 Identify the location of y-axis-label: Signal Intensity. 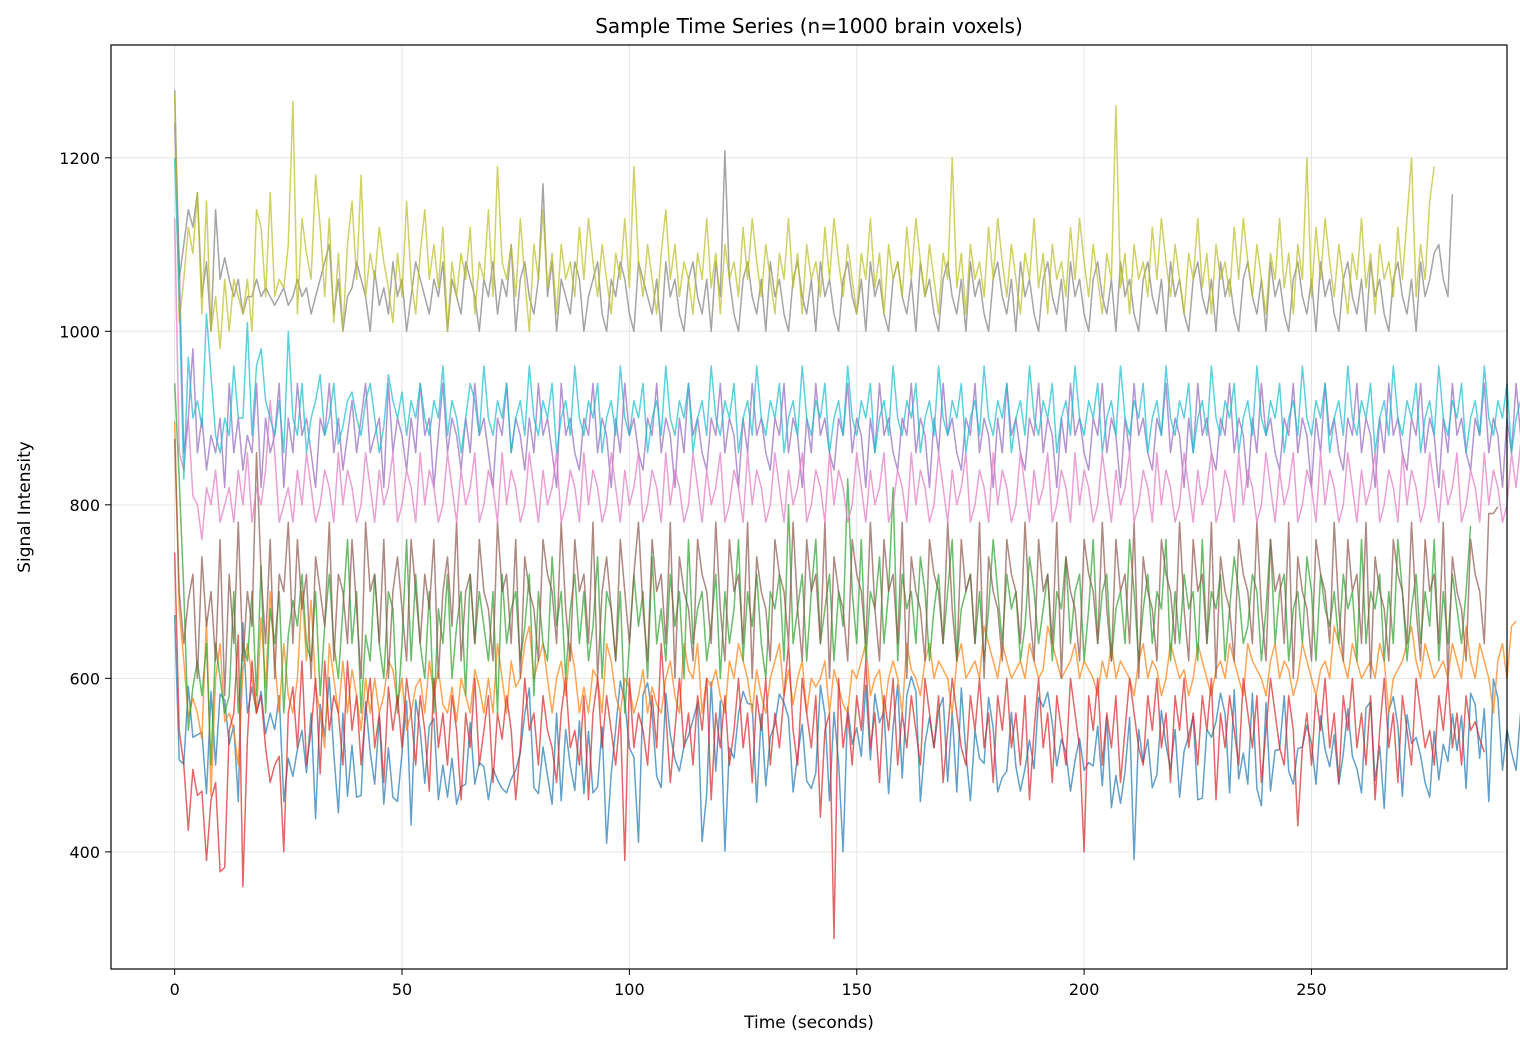
(25, 507).